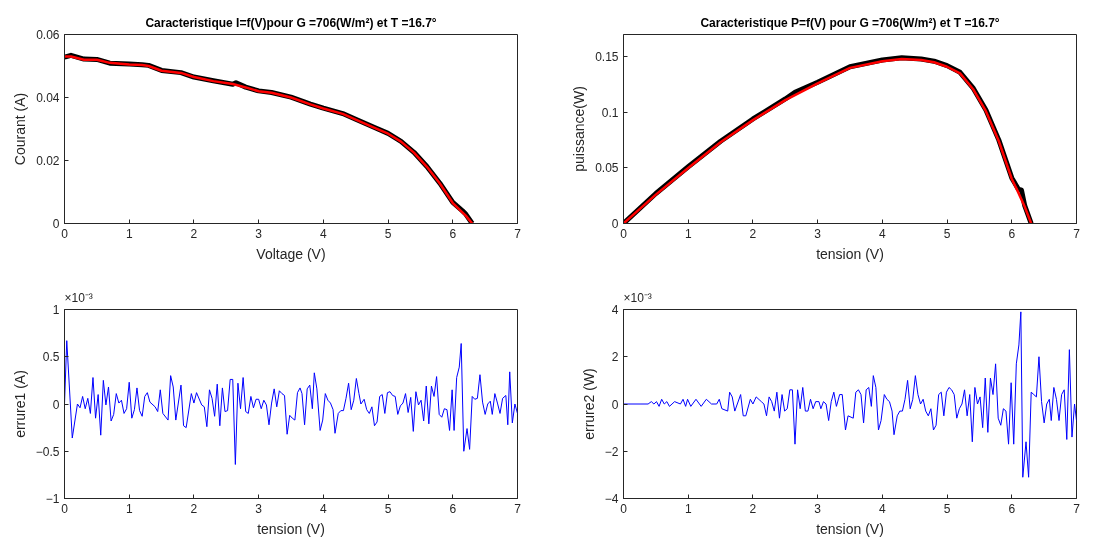 The width and height of the screenshot is (1118, 550). What do you see at coordinates (850, 22) in the screenshot?
I see `chart-title: Caracteristique P=f(V) pour G =706(W/m²) et T =16.7°` at bounding box center [850, 22].